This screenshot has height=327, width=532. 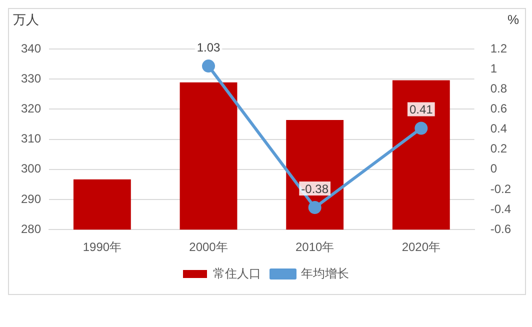 What do you see at coordinates (208, 47) in the screenshot?
I see `data-label: 1.03` at bounding box center [208, 47].